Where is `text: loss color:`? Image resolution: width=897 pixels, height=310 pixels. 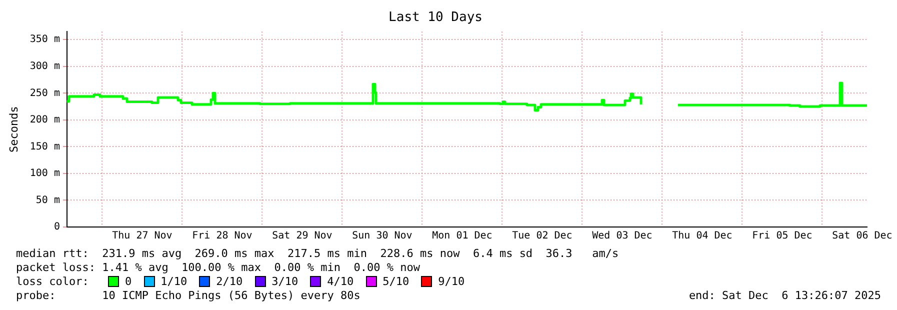
text: loss color: is located at coordinates (53, 281).